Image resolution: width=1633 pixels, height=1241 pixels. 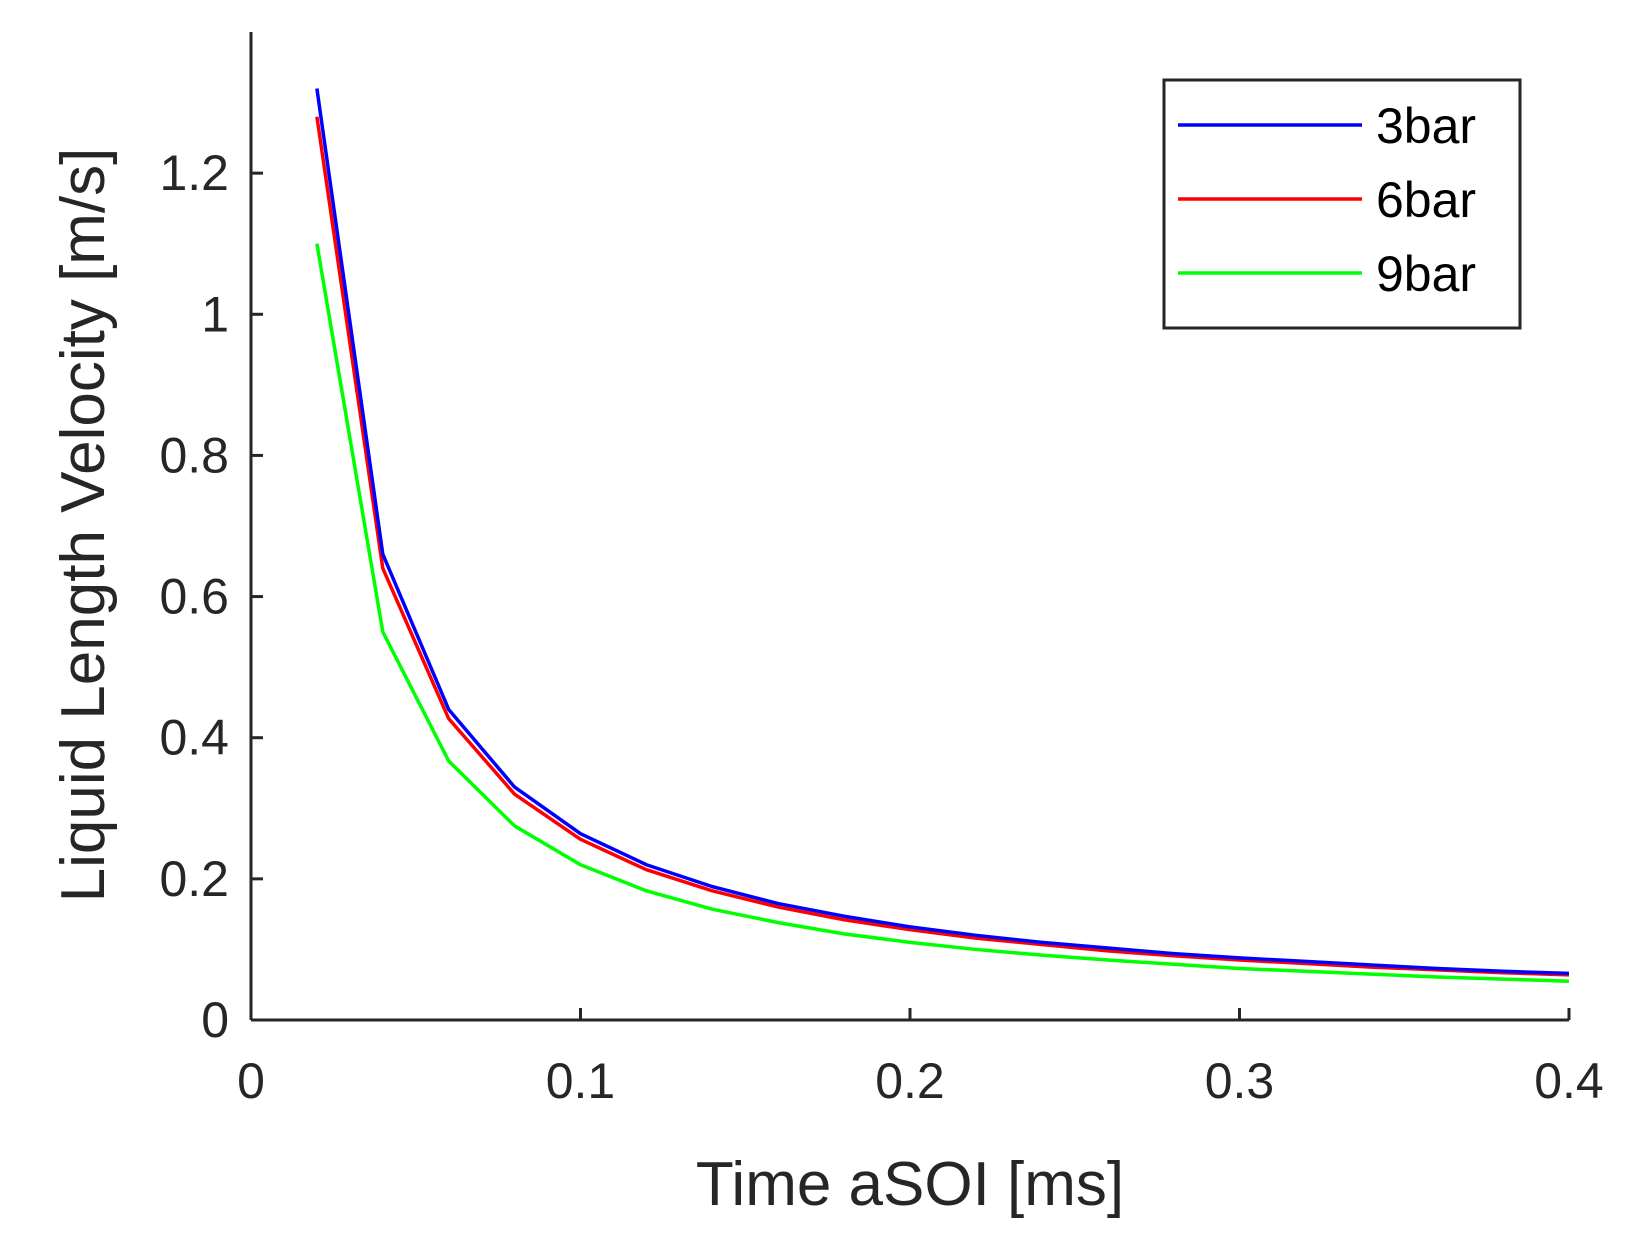 I want to click on legend: 3bar 6bar 9bar, so click(x=1342, y=204).